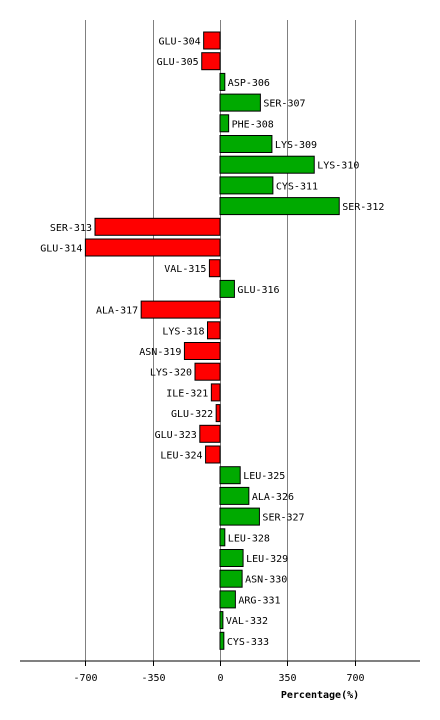 The width and height of the screenshot is (440, 720). I want to click on bar-label: ILE-321, so click(187, 393).